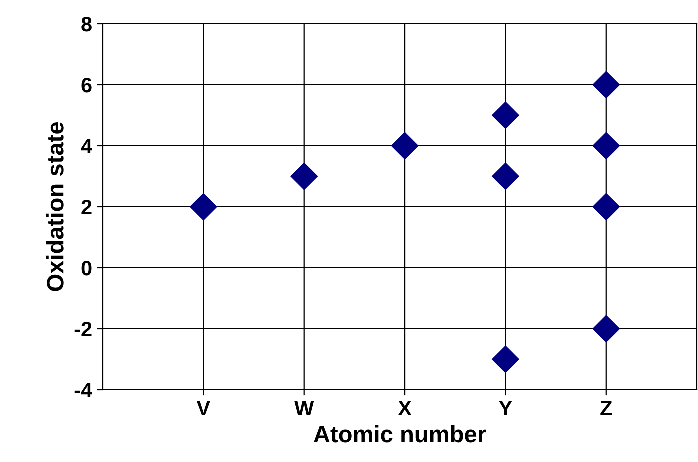 The width and height of the screenshot is (698, 462). I want to click on y-tick-label: 4, so click(86, 146).